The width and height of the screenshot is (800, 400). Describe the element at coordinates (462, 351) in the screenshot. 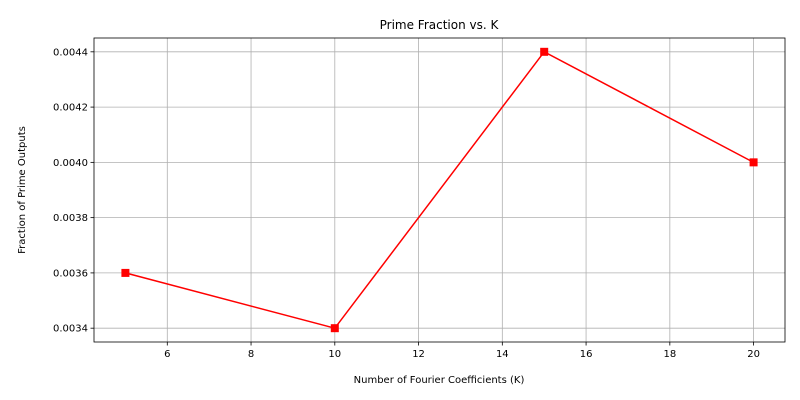

I see `x-axis-ticks: 6 8 10 12 14 16 18 20` at that location.